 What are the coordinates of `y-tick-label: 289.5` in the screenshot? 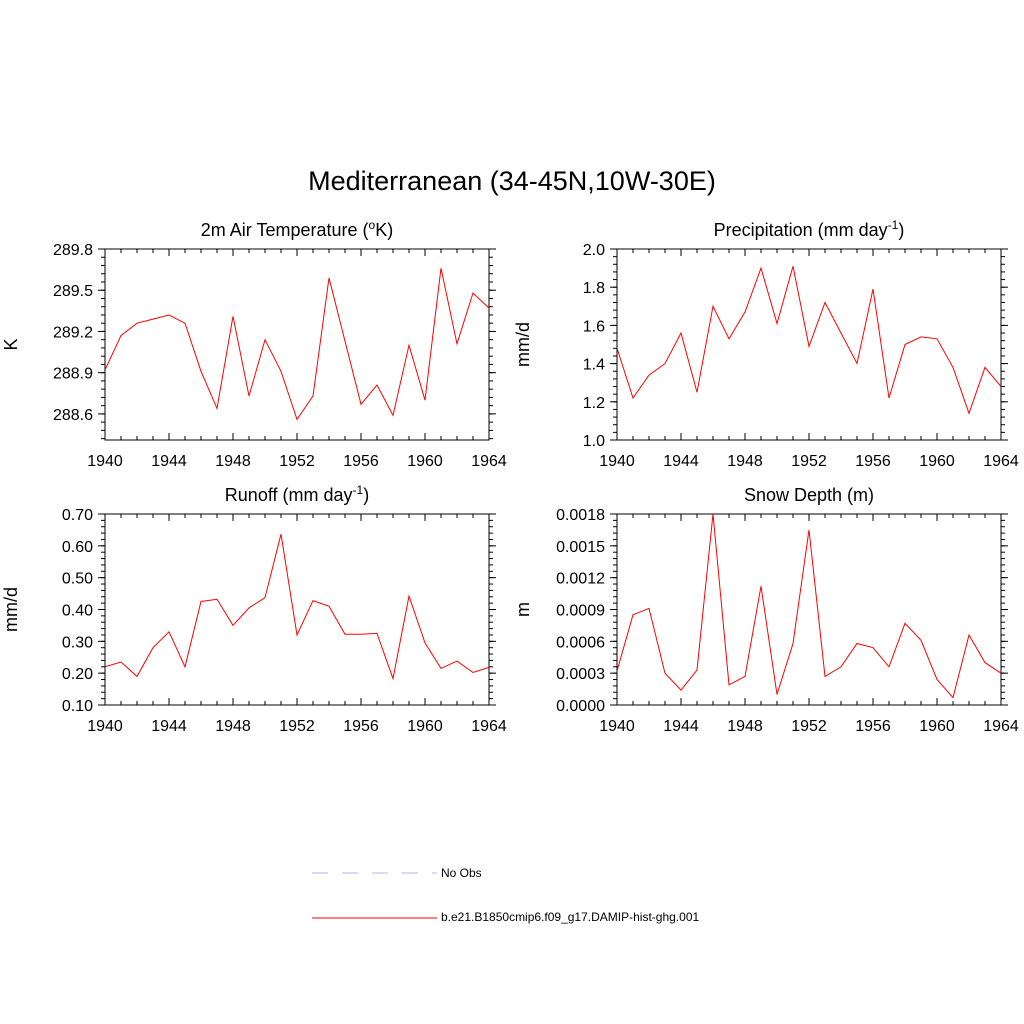 It's located at (73, 291).